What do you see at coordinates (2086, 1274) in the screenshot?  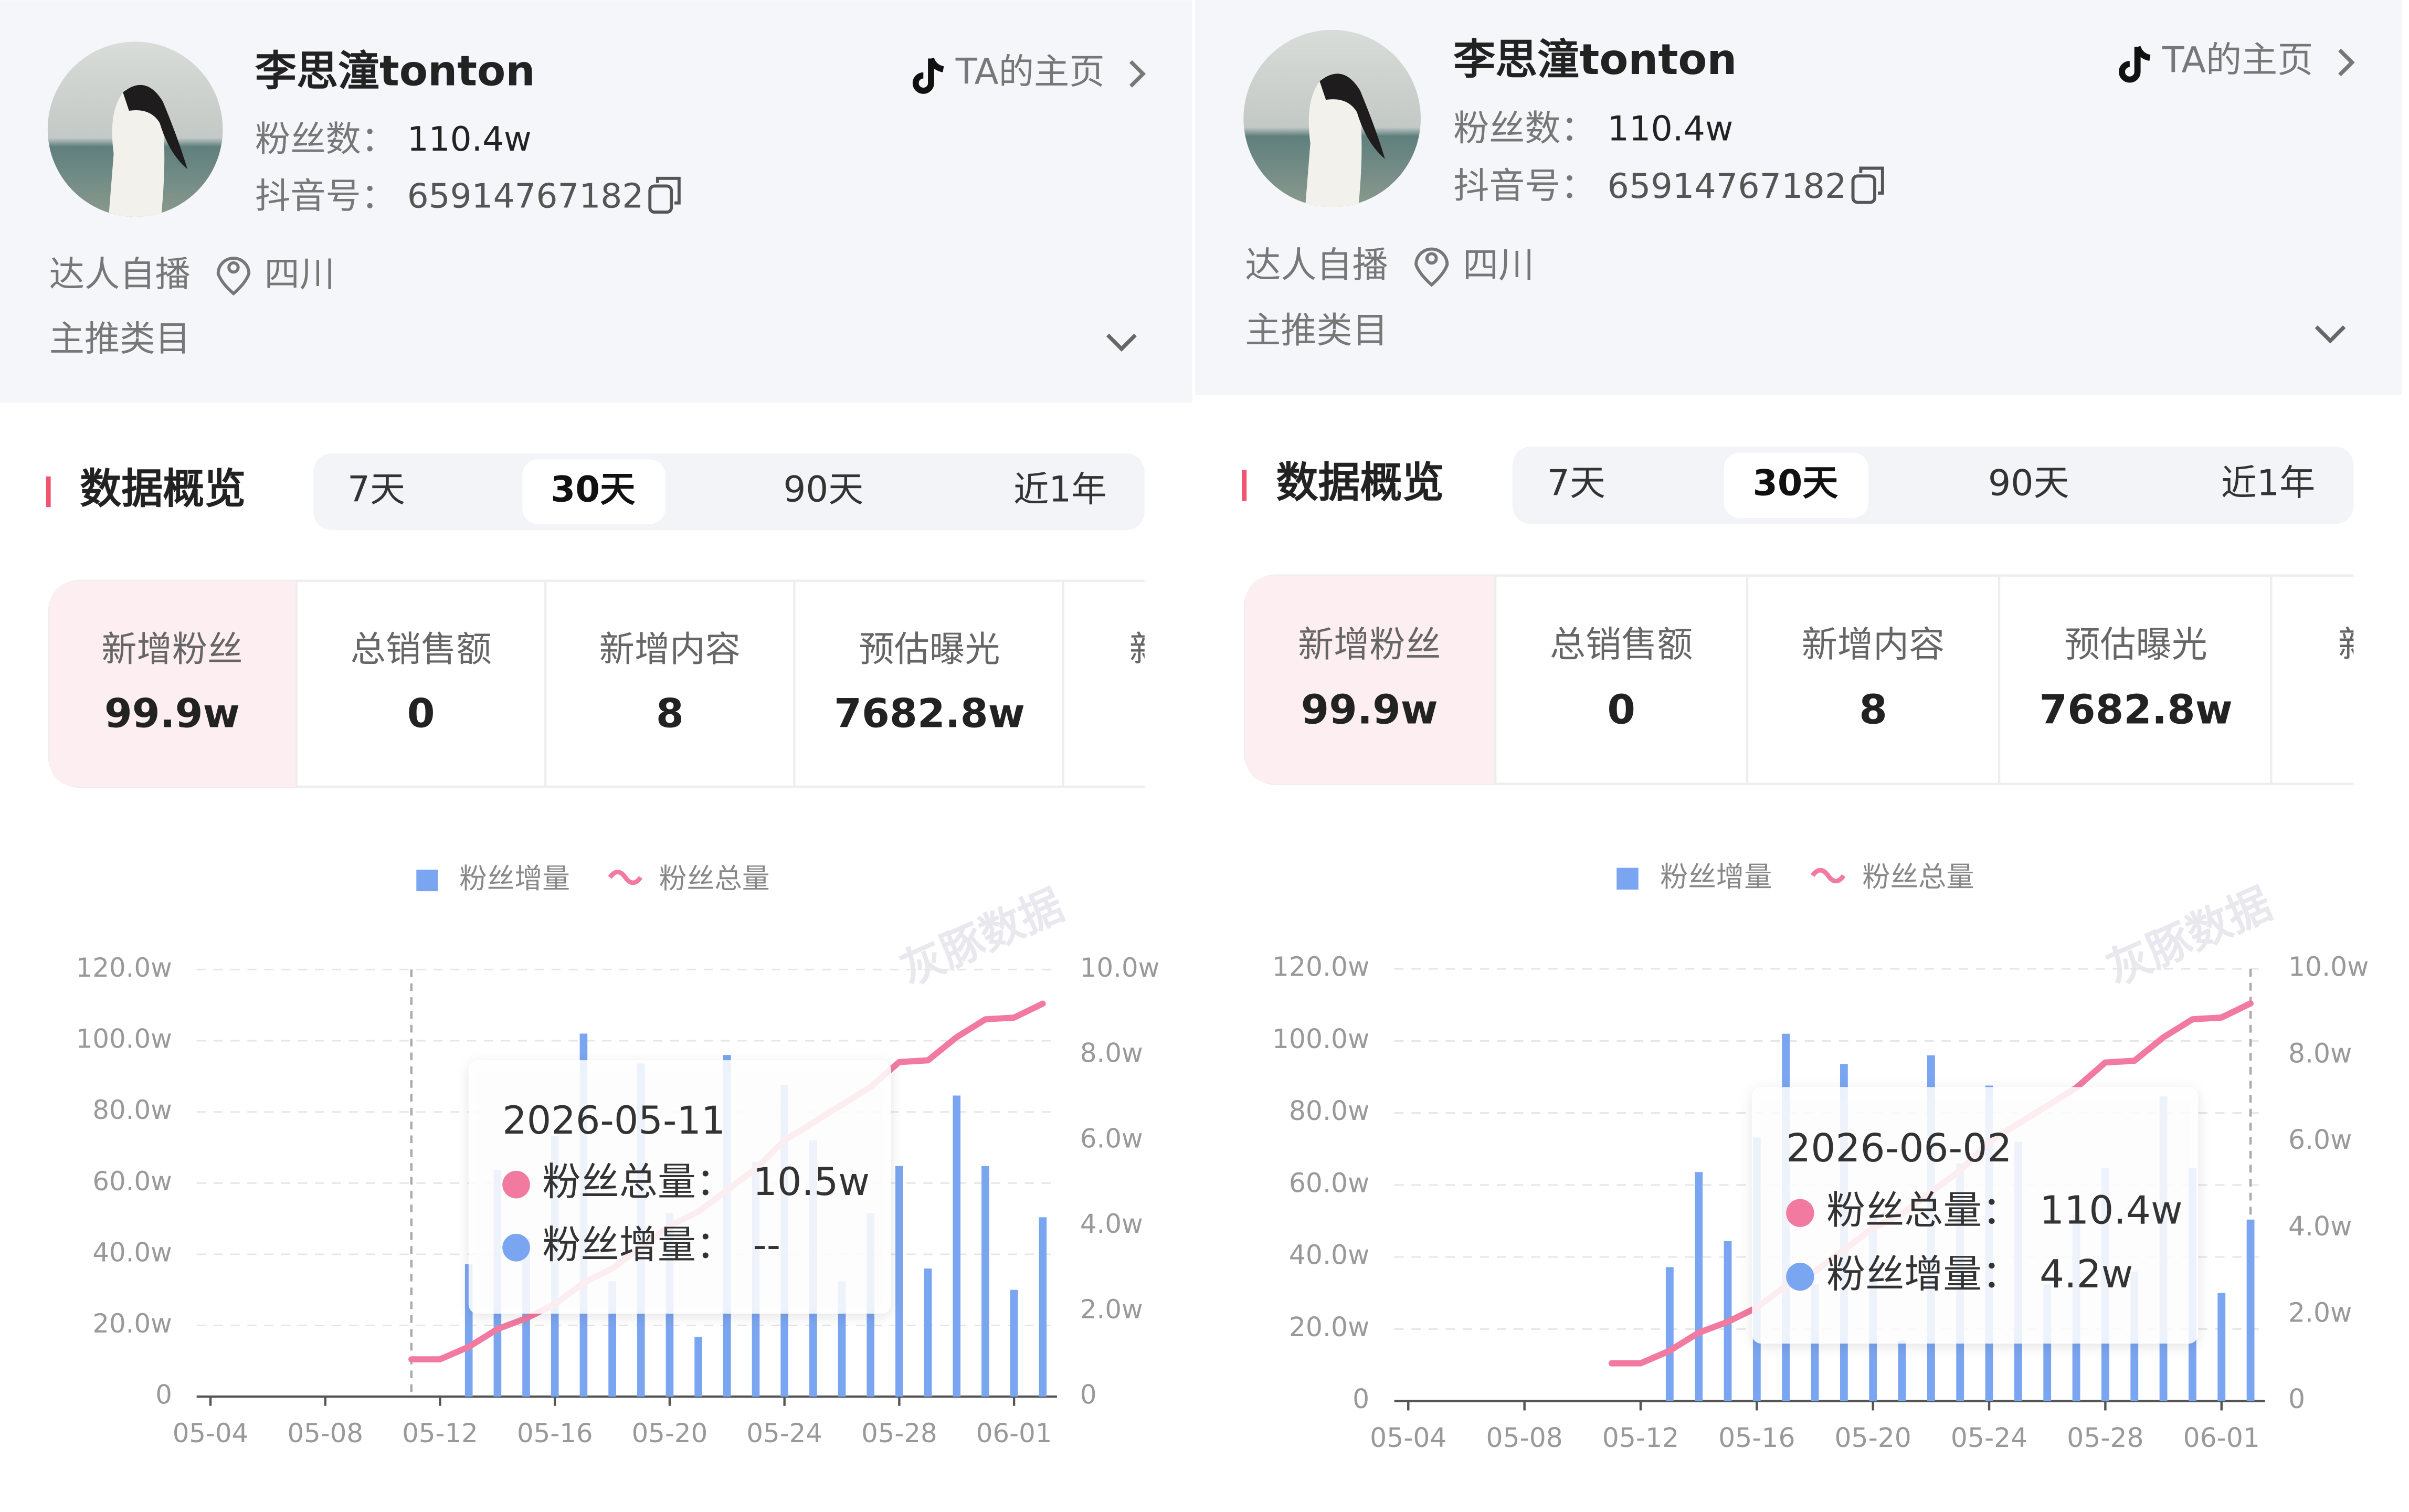 I see `tooltip-value: 4.2w` at bounding box center [2086, 1274].